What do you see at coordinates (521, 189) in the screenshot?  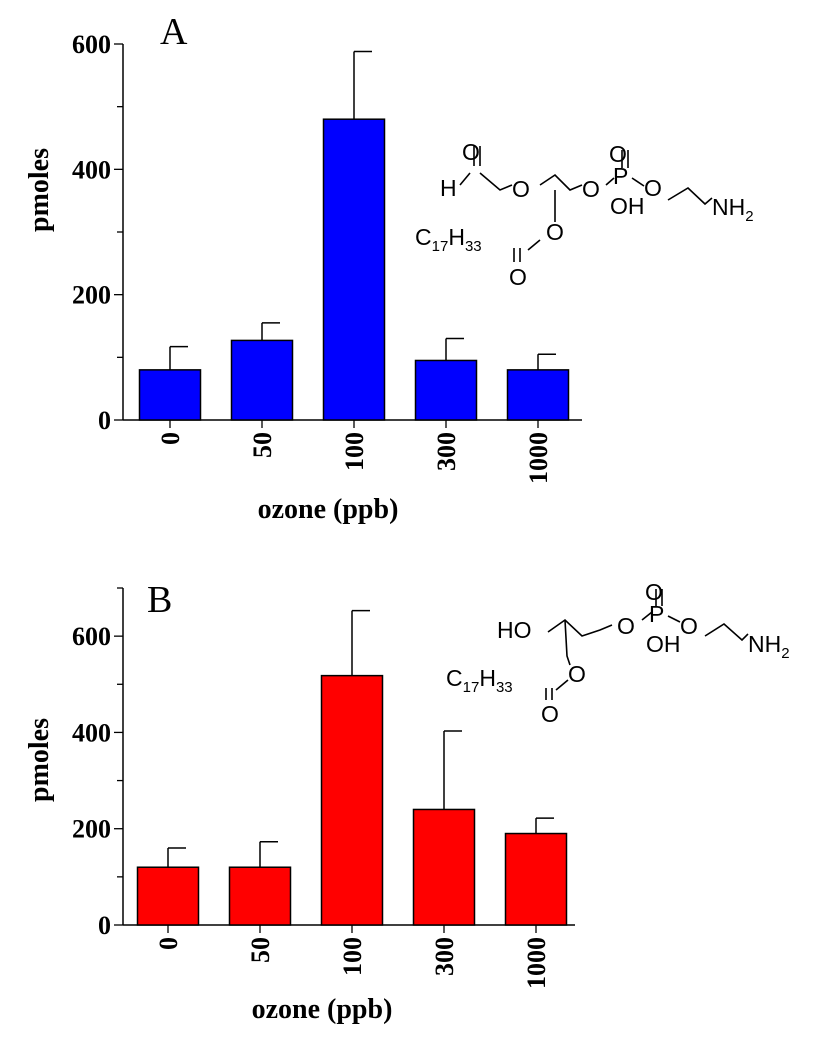 I see `ether-oxygen: O` at bounding box center [521, 189].